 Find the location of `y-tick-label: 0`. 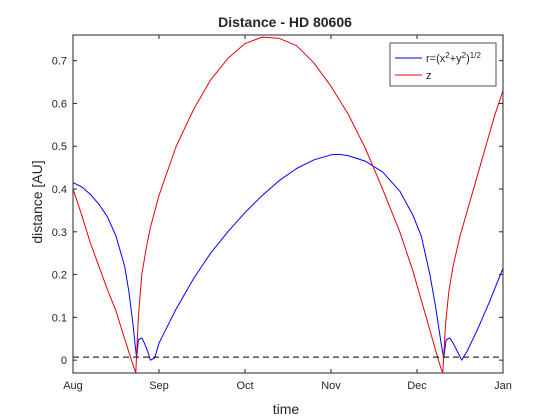

y-tick-label: 0 is located at coordinates (64, 361).